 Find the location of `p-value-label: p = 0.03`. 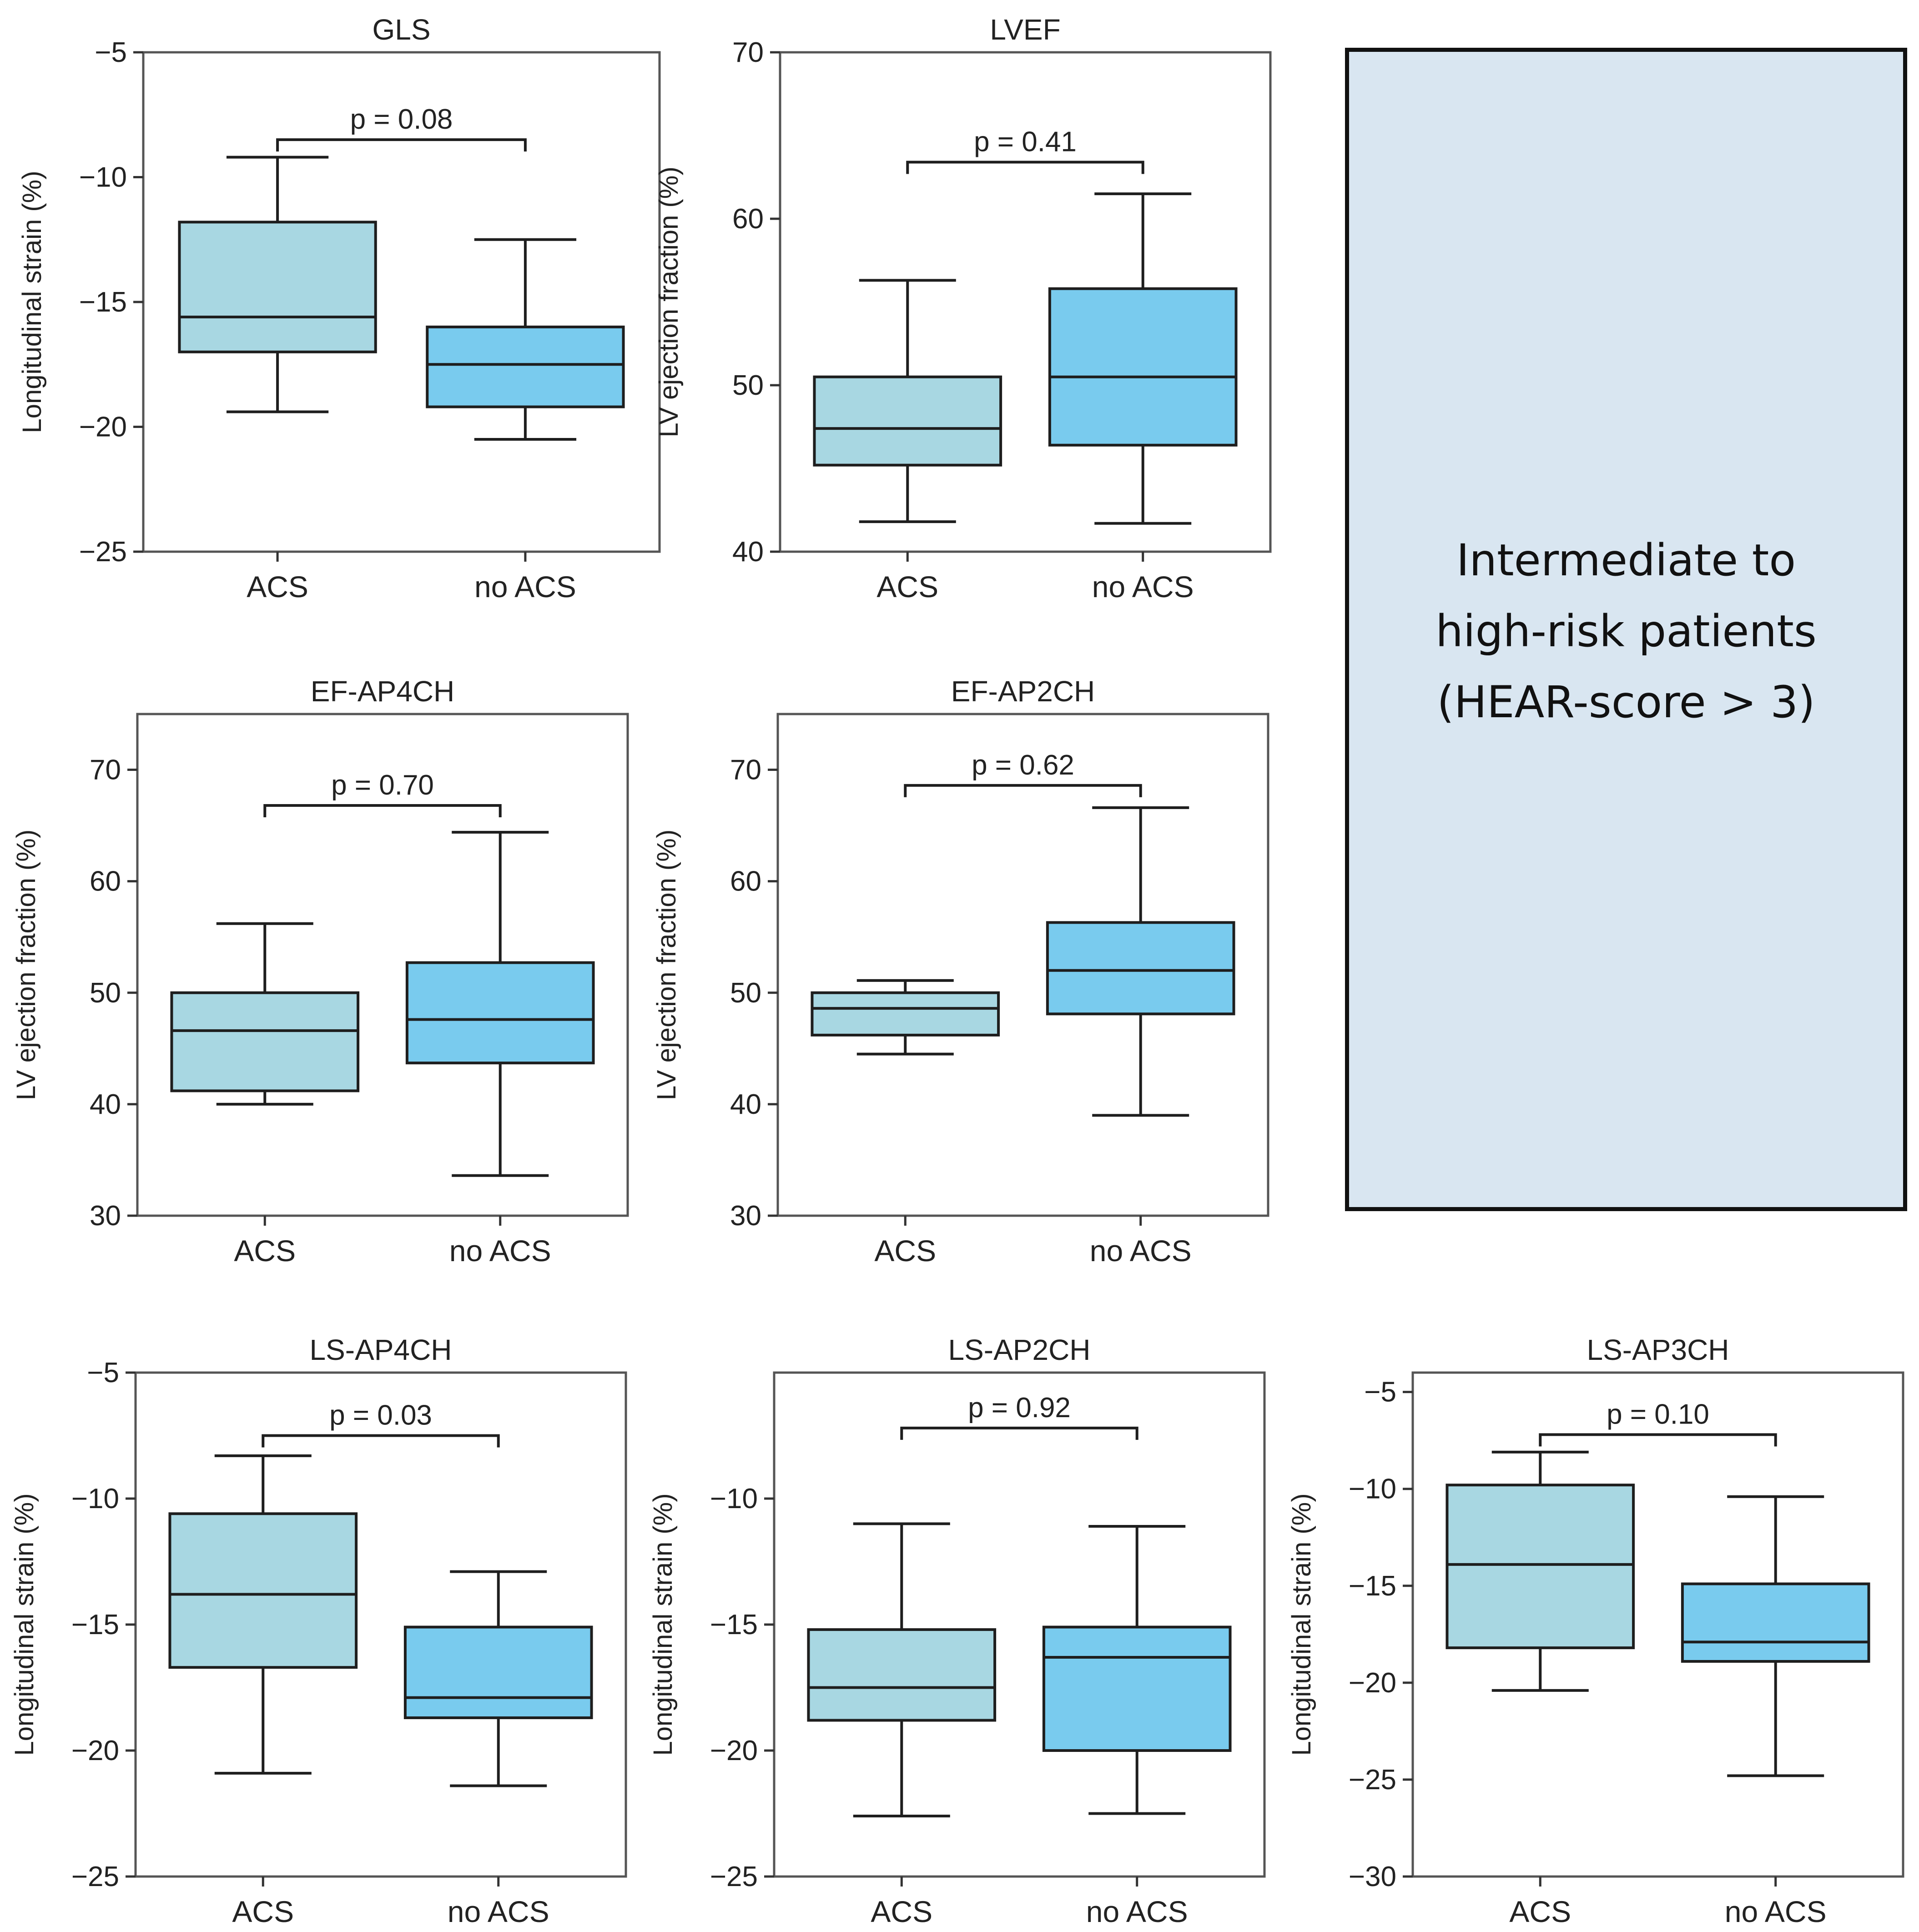

p-value-label: p = 0.03 is located at coordinates (380, 1415).